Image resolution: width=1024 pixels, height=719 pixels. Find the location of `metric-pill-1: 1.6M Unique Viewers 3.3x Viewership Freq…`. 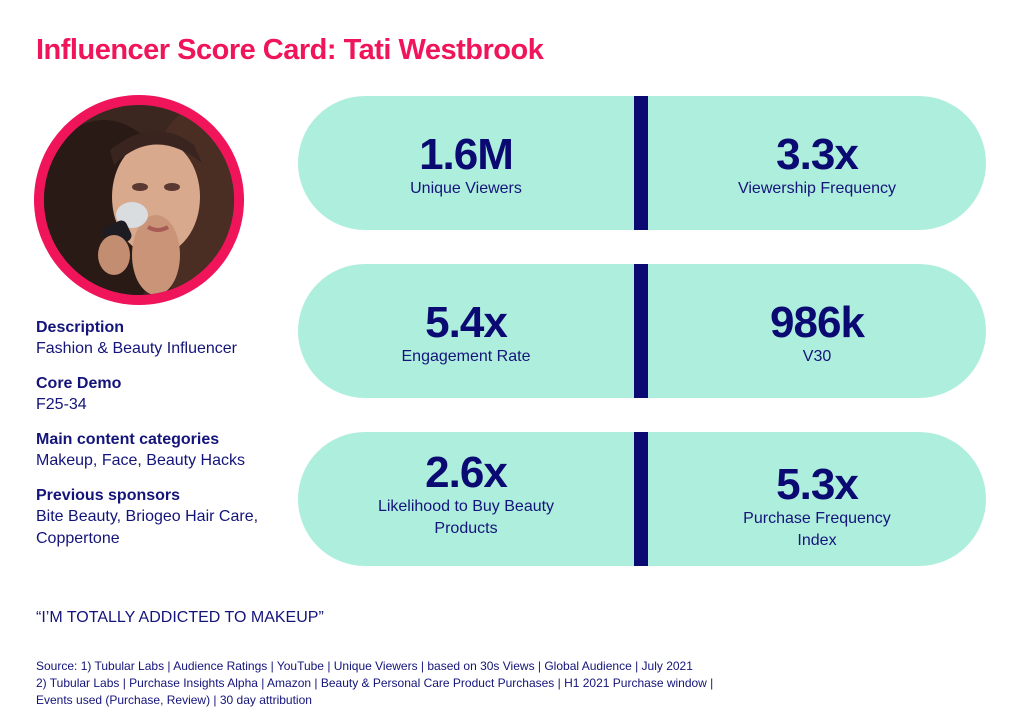

metric-pill-1: 1.6M Unique Viewers 3.3x Viewership Freq… is located at coordinates (642, 163).